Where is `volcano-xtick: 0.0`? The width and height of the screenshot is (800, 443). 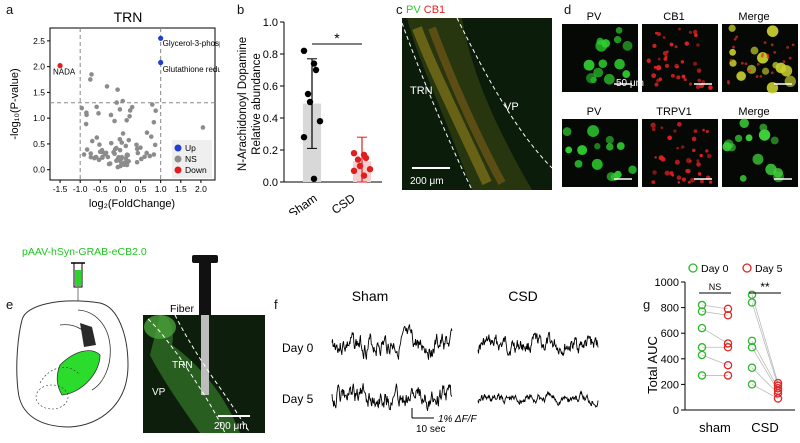 volcano-xtick: 0.0 is located at coordinates (121, 189).